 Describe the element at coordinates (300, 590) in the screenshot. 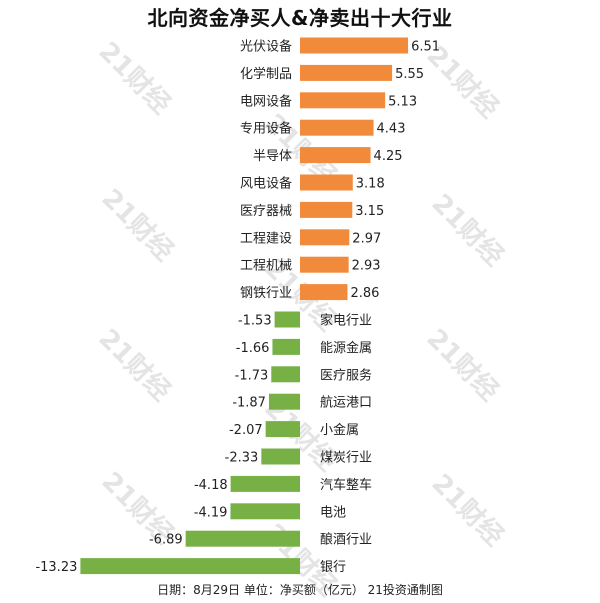

I see `chart-footer: 日期：8月29日 单位：净买额（亿元） 21投资通制图` at that location.